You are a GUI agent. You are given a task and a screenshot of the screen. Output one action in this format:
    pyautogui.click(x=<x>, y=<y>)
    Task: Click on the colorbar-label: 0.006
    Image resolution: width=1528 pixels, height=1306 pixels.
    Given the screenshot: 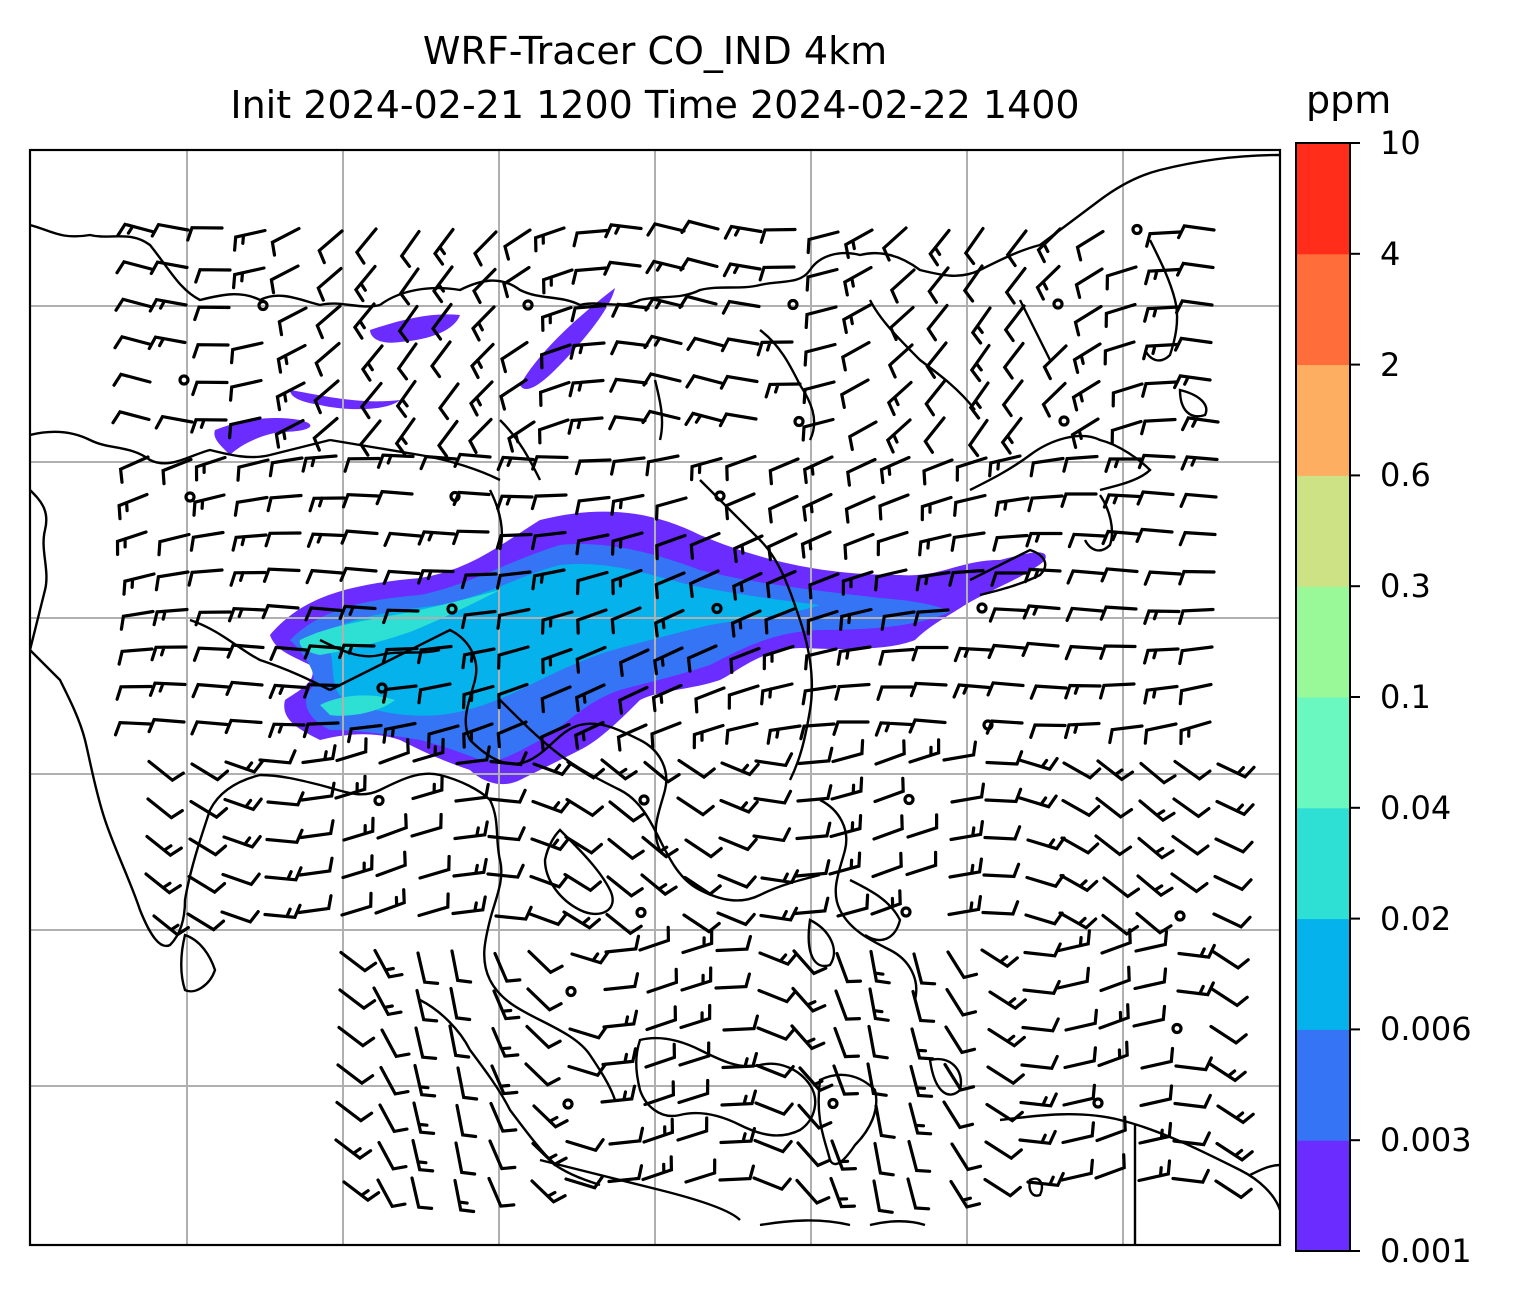 What is the action you would take?
    pyautogui.click(x=1426, y=1029)
    